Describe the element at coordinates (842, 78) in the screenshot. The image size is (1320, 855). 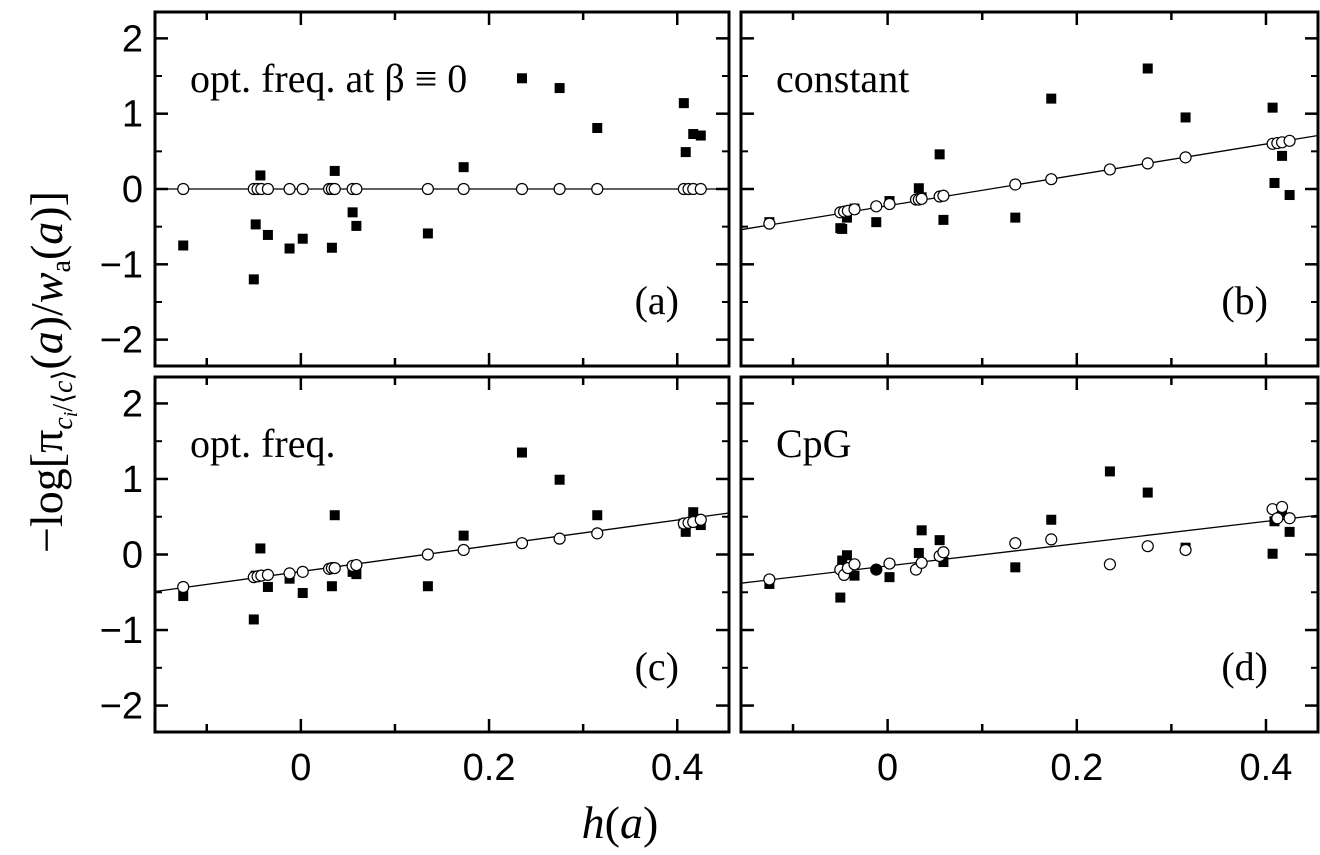
I see `panel-title: constant` at that location.